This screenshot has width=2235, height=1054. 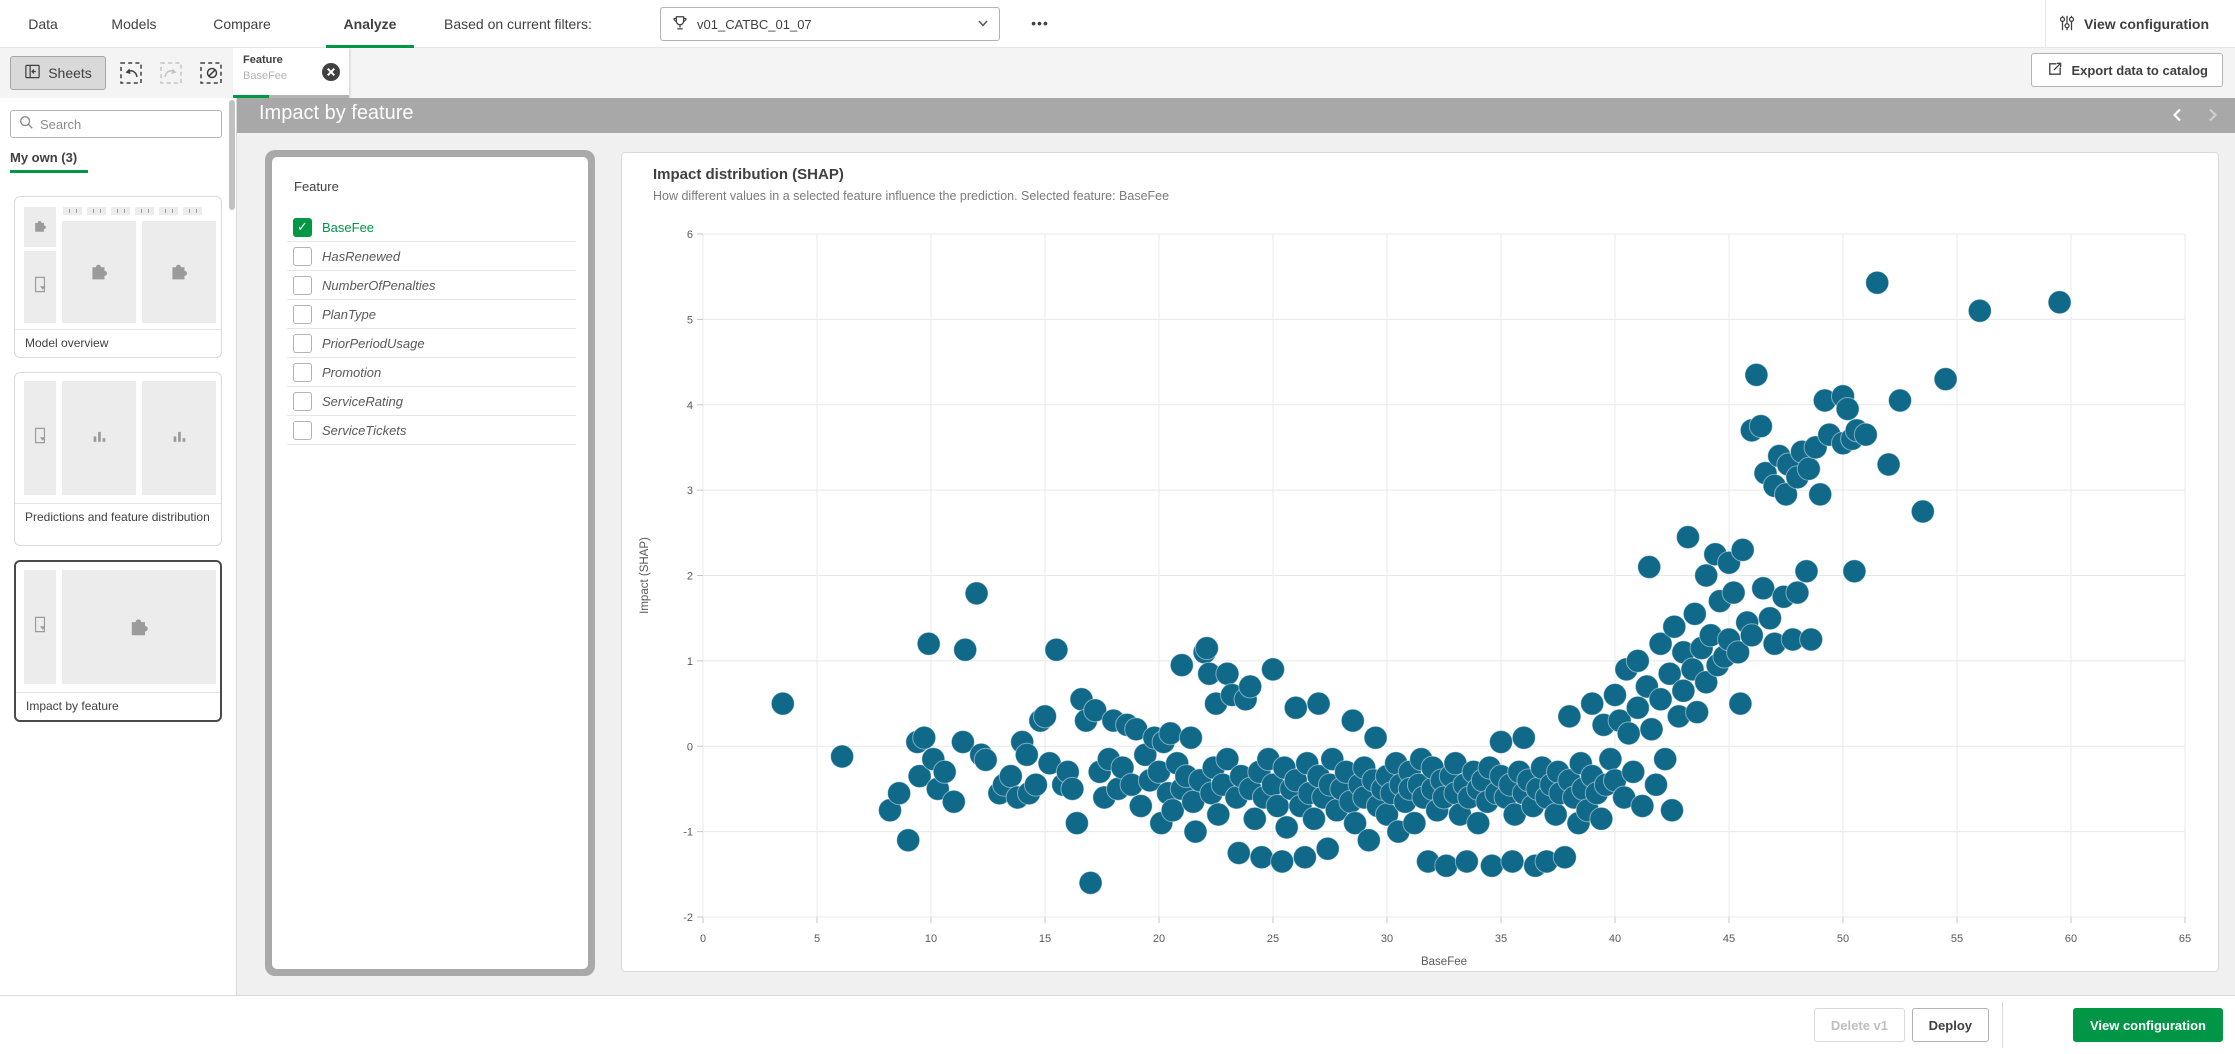 I want to click on view-configuration-top-button: View configuration, so click(x=2133, y=24).